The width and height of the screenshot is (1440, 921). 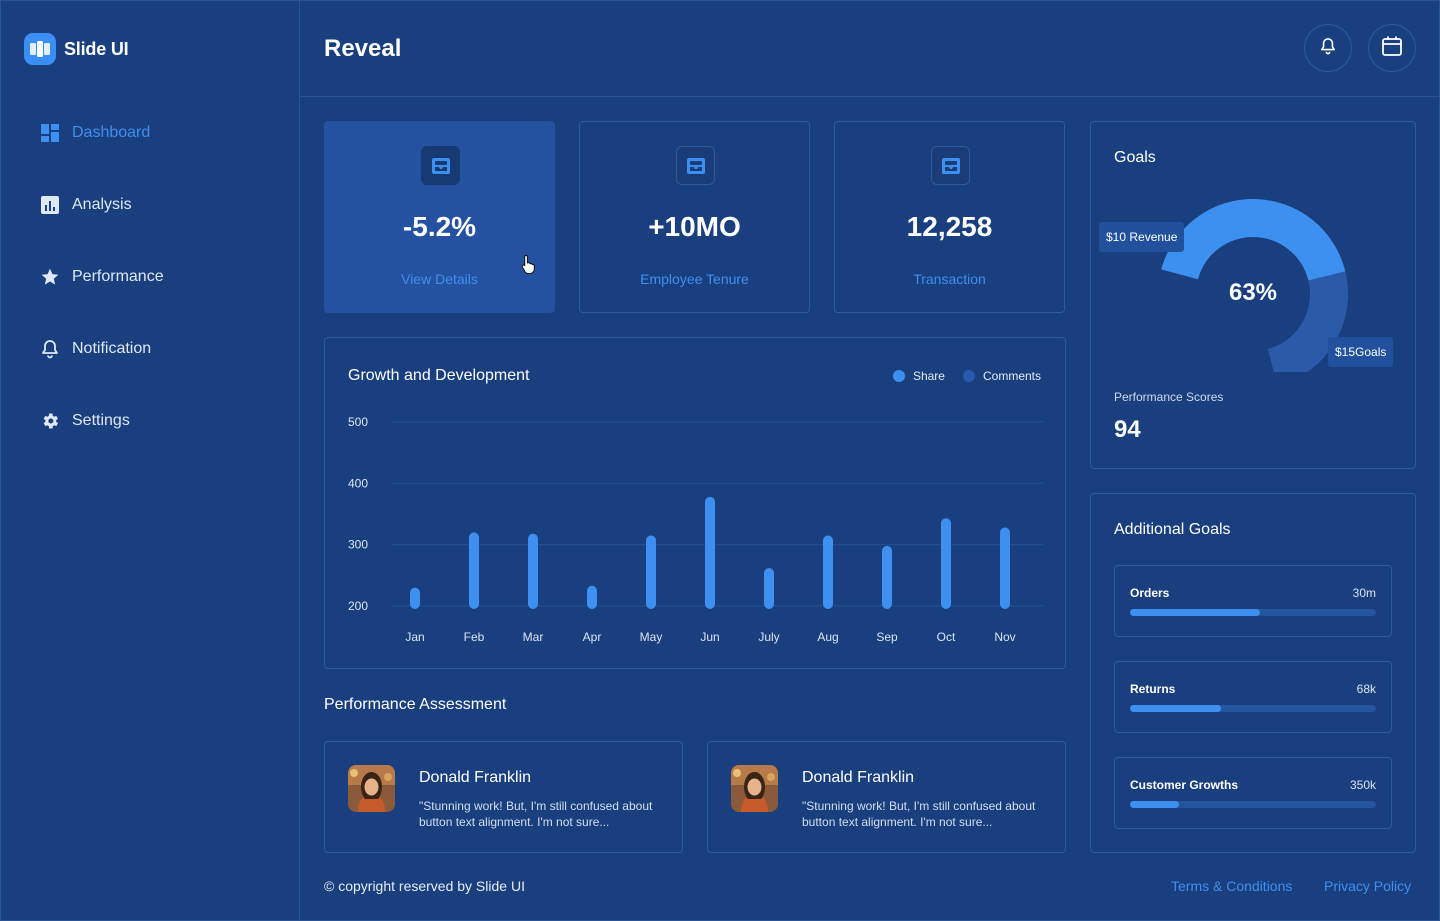 I want to click on goals-gauge, so click(x=1254, y=285).